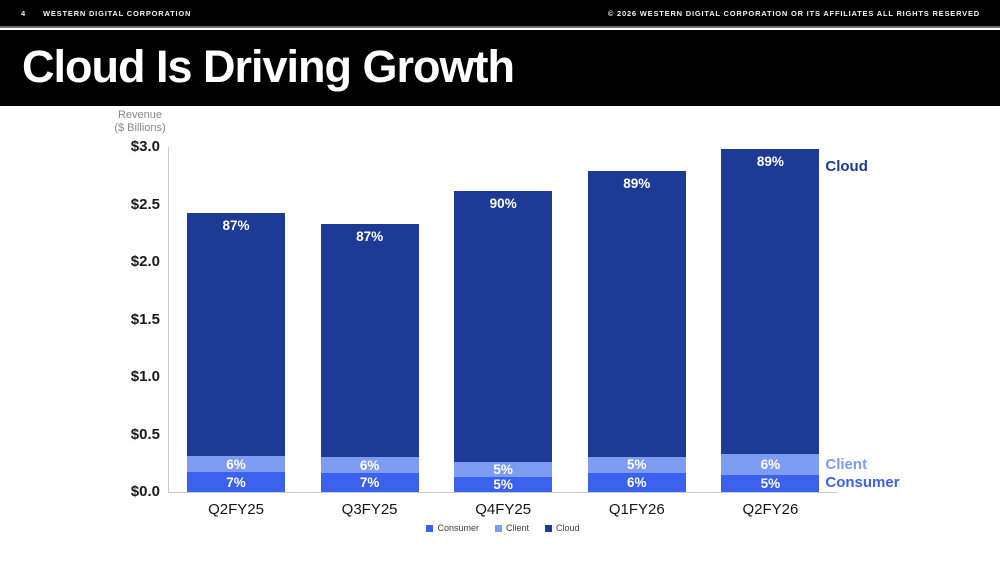 The height and width of the screenshot is (561, 1000). What do you see at coordinates (503, 326) in the screenshot?
I see `bar-segment-cloud: 90%` at bounding box center [503, 326].